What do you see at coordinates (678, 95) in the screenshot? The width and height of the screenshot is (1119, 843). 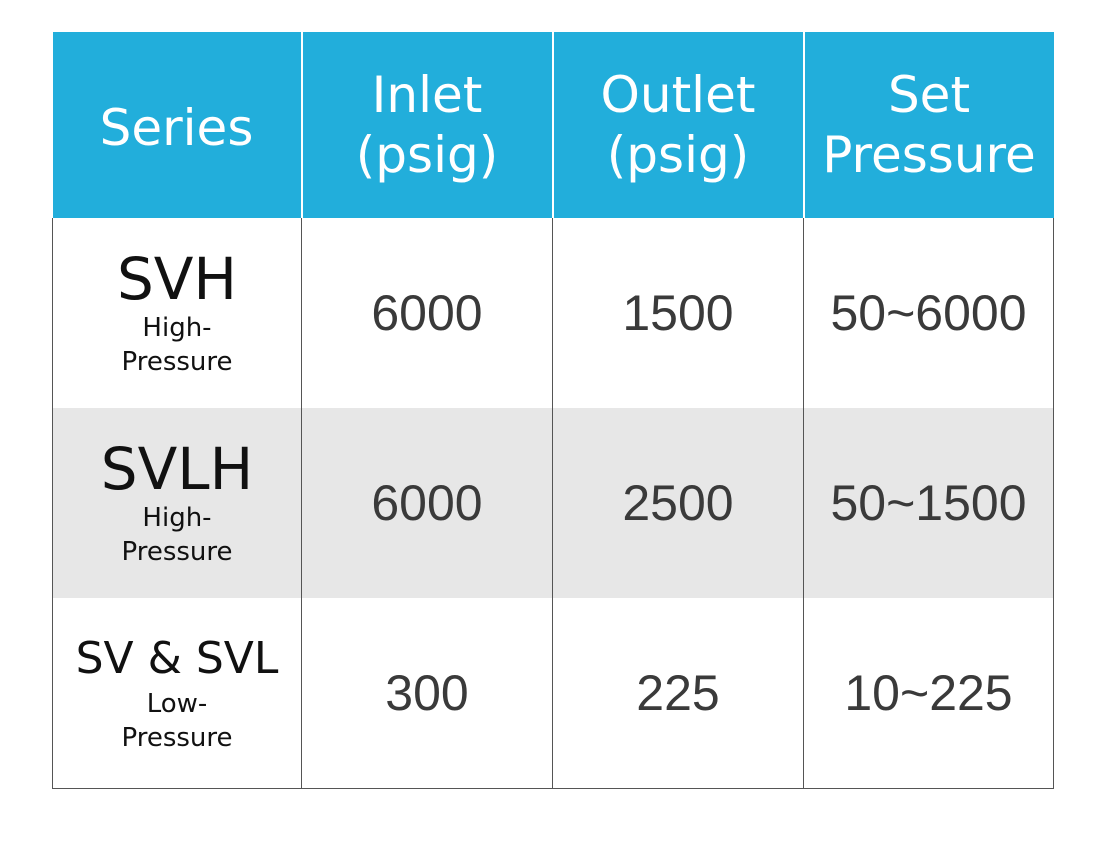 I see `header-outlet-label: Outlet` at bounding box center [678, 95].